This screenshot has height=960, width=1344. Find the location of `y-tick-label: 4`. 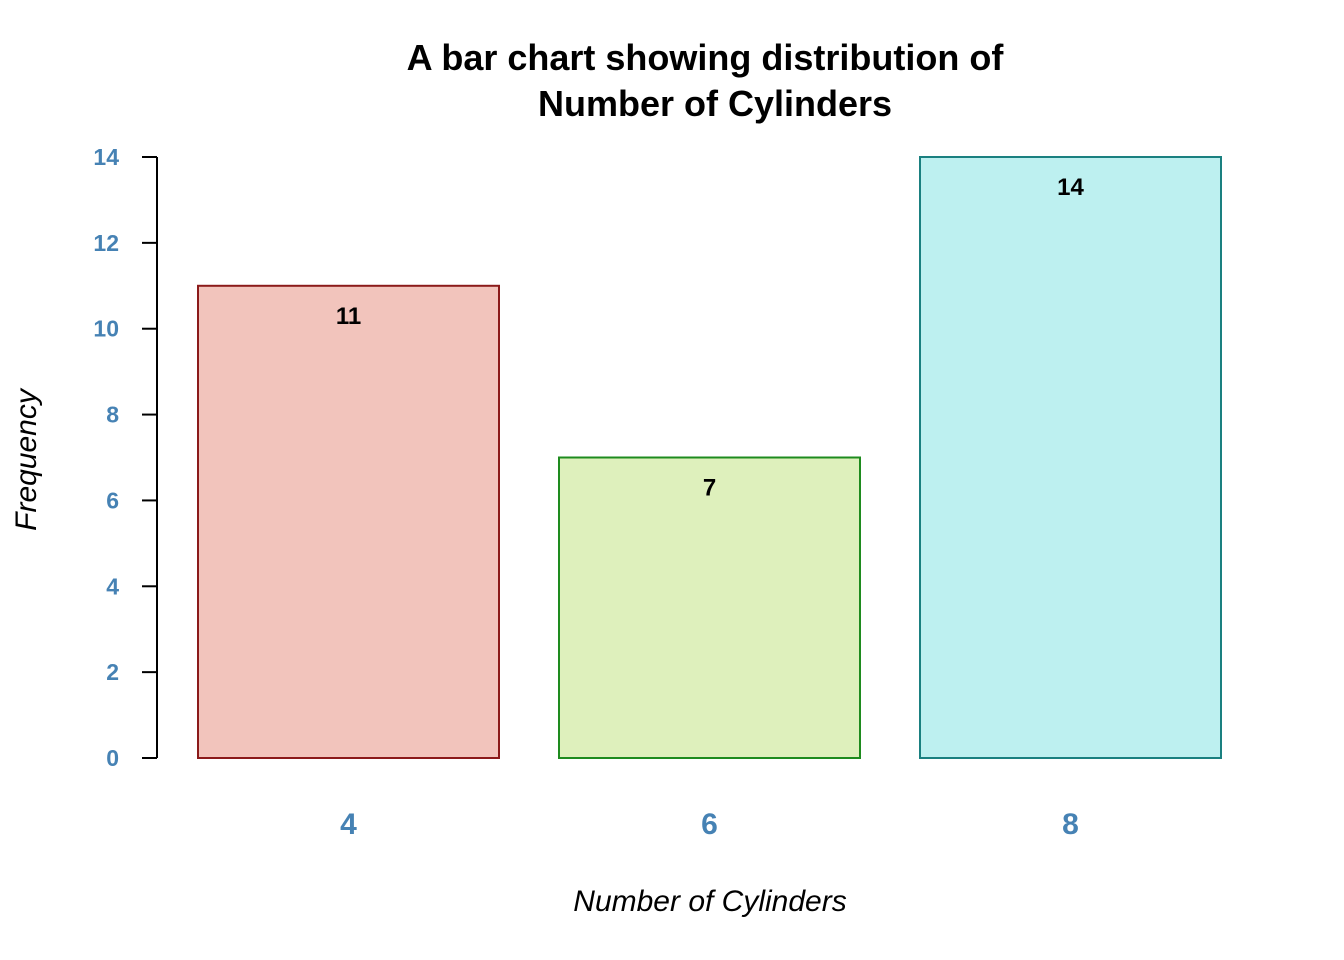

y-tick-label: 4 is located at coordinates (112, 586).